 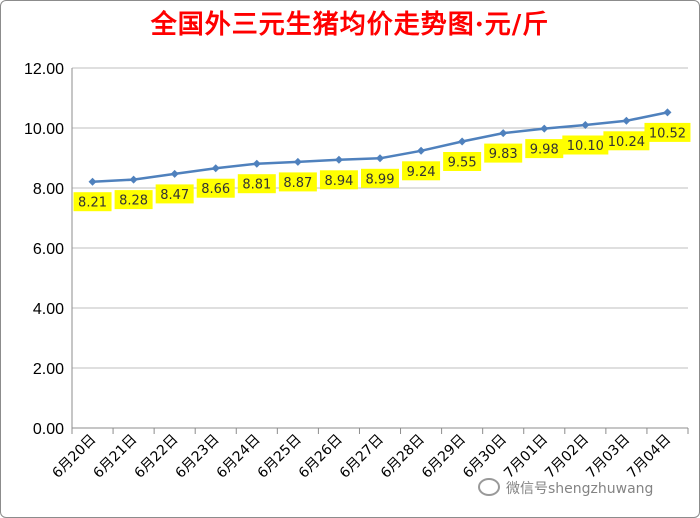 I want to click on data-label: 9.98, so click(x=544, y=149).